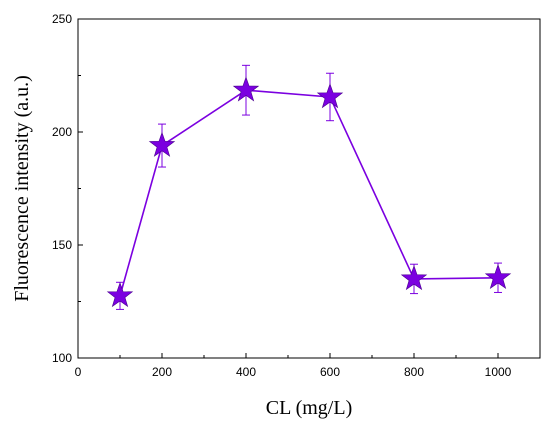  I want to click on y-tick-label: 150, so click(62, 245).